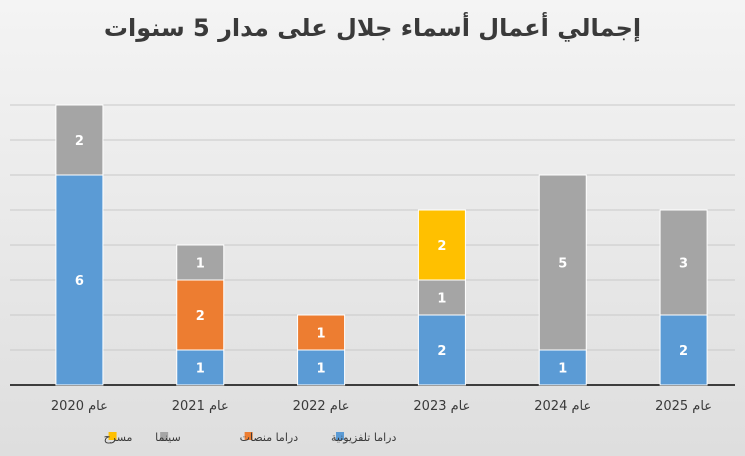 This screenshot has height=456, width=745. I want to click on legend-label: مسرح, so click(118, 437).